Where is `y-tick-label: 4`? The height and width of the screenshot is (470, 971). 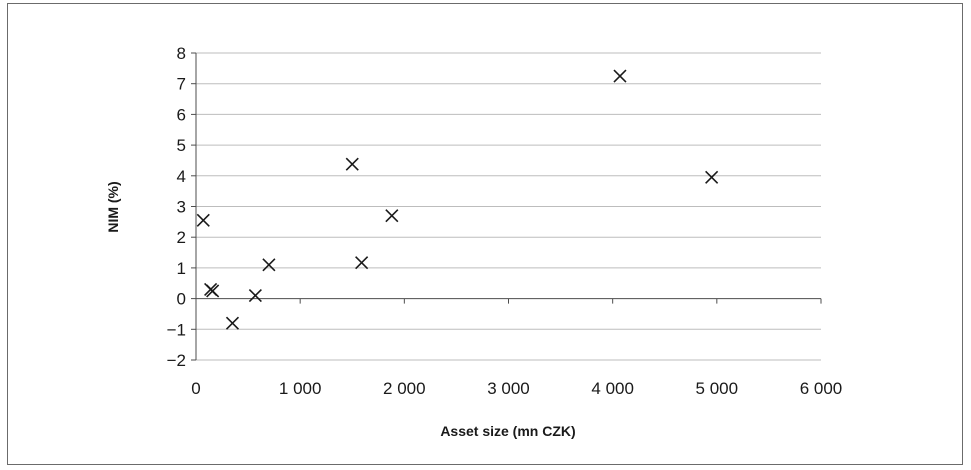 y-tick-label: 4 is located at coordinates (181, 176).